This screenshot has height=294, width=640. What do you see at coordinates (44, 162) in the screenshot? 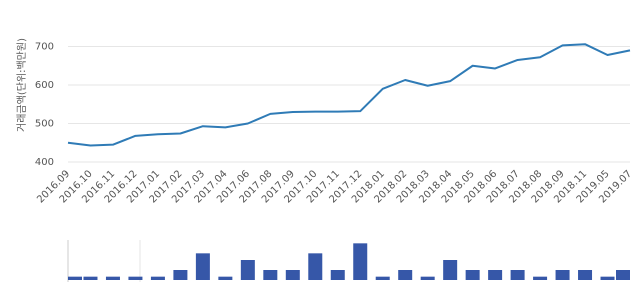
I see `y-tick-label: 400` at bounding box center [44, 162].